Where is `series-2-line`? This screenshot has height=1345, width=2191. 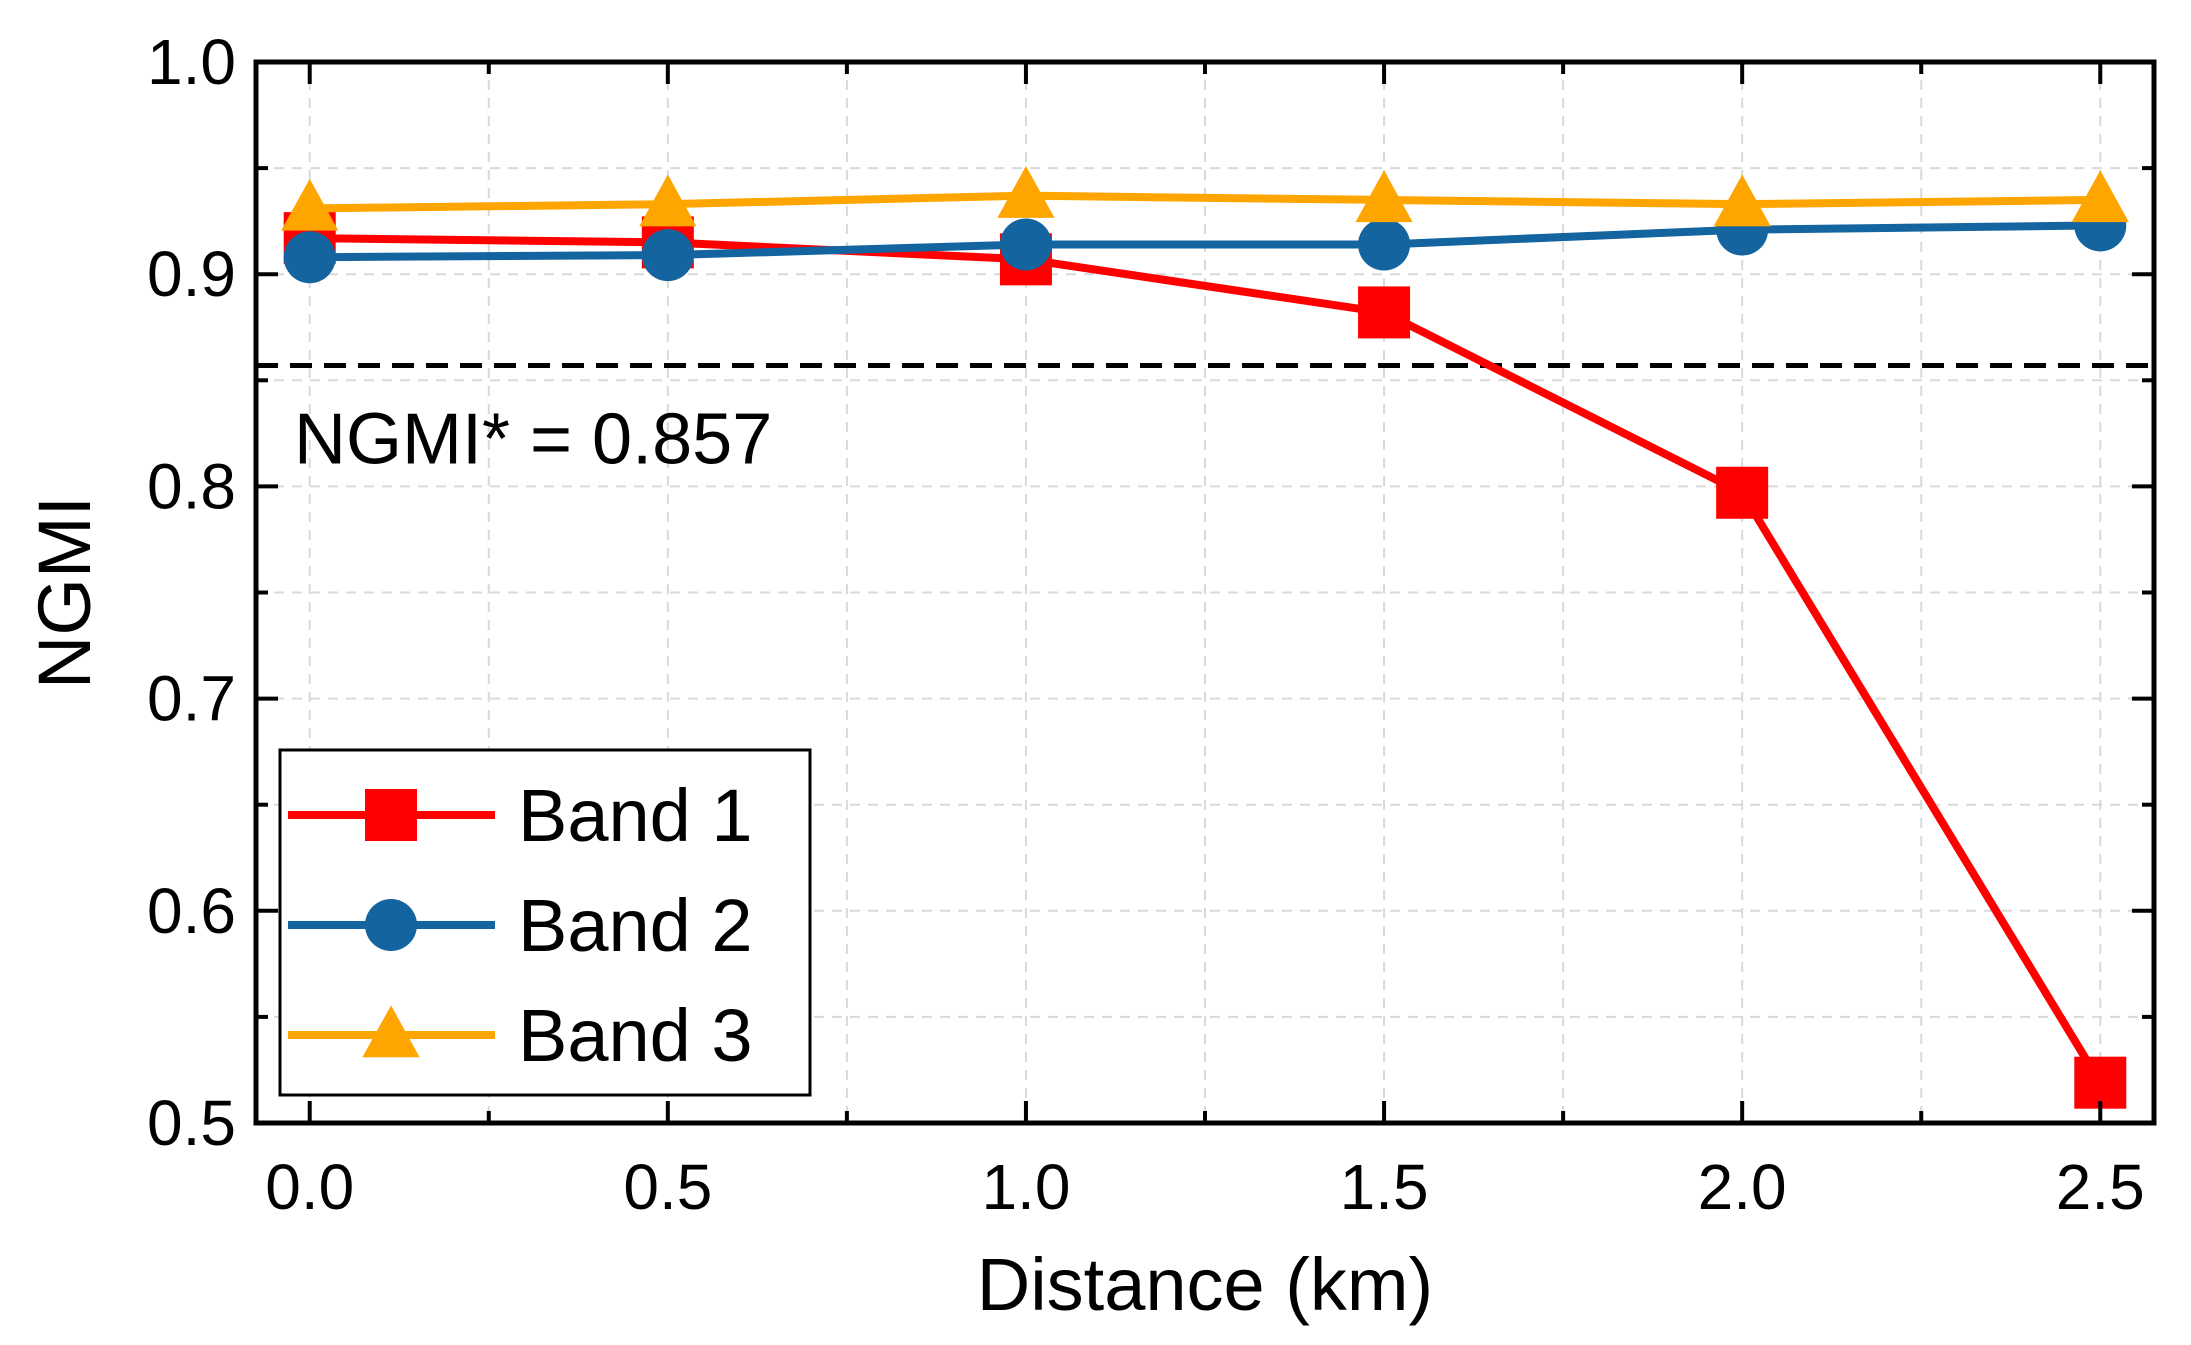 series-2-line is located at coordinates (1205, 241).